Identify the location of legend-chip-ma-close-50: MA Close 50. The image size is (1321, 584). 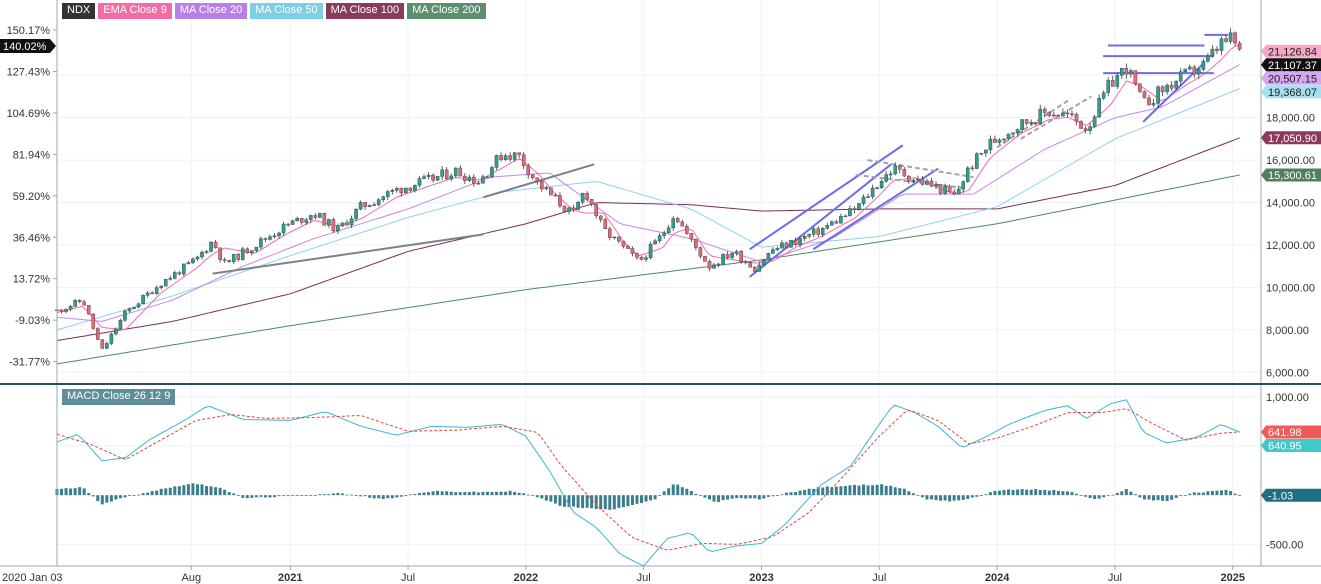
(286, 11).